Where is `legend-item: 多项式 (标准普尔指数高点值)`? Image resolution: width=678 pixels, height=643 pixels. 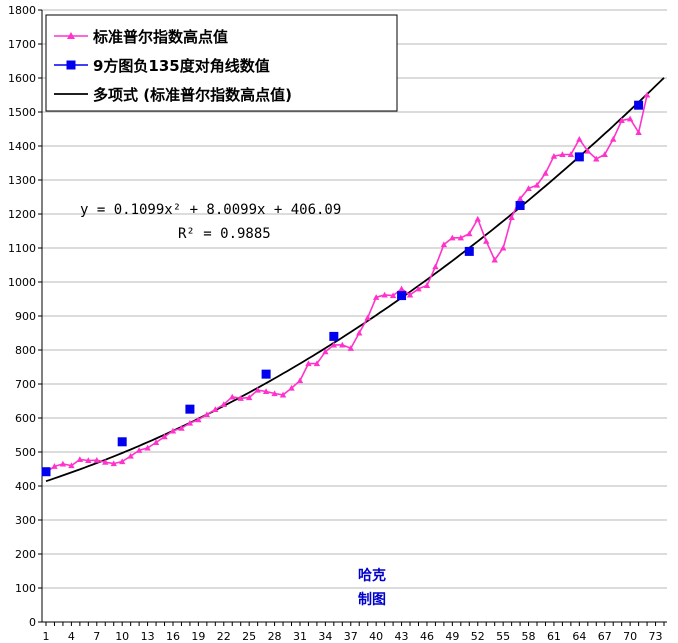 legend-item: 多项式 (标准普尔指数高点值) is located at coordinates (173, 95).